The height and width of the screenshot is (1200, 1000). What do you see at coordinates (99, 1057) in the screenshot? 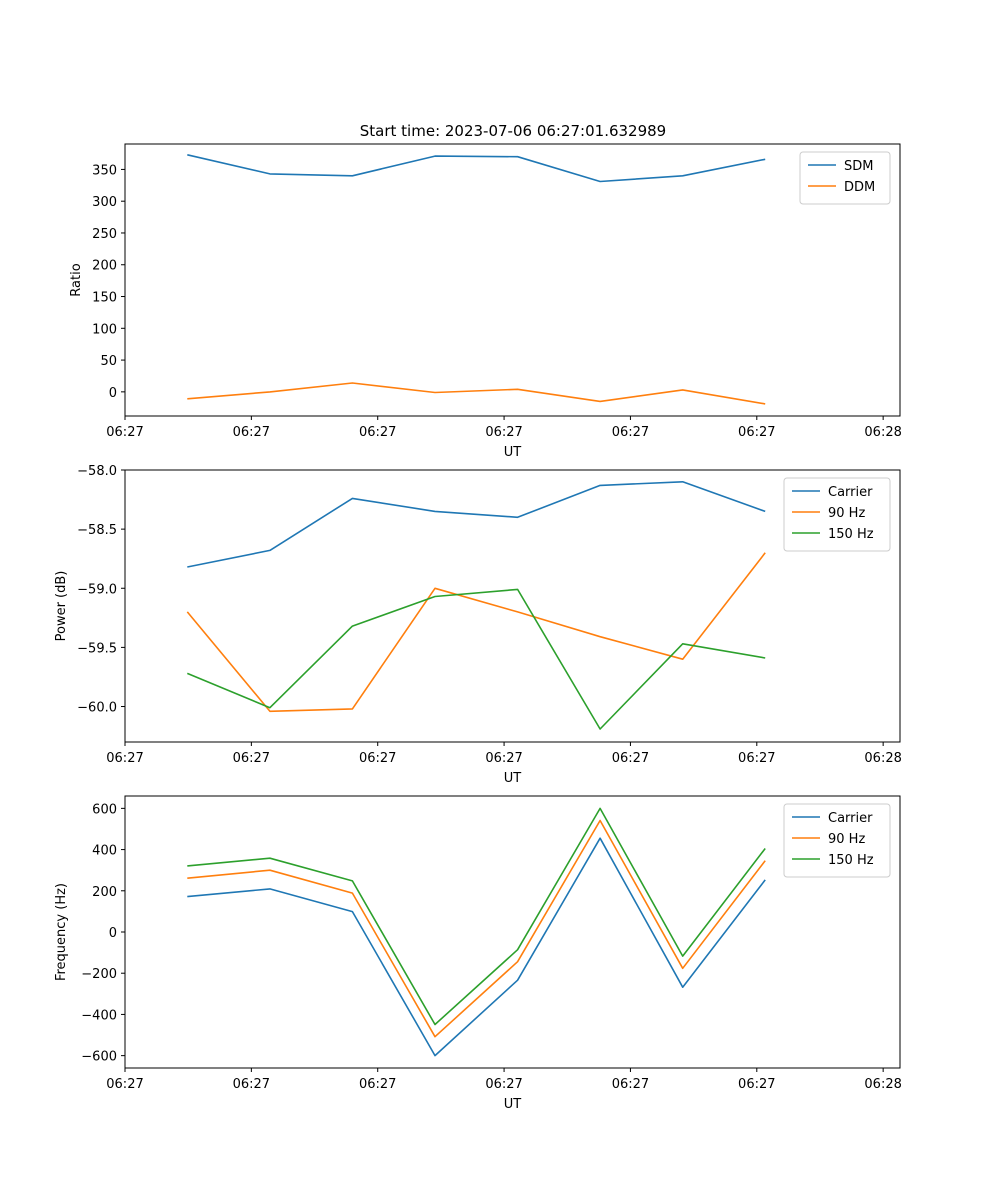
I see `y-tick-label: −600` at bounding box center [99, 1057].